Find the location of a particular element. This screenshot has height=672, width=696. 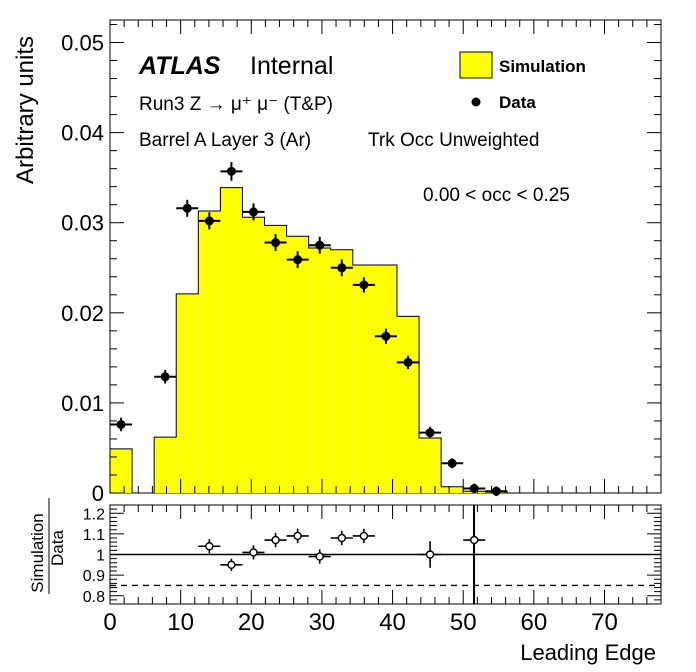

region-label: Barrel A Layer 3 (Ar) is located at coordinates (225, 140).